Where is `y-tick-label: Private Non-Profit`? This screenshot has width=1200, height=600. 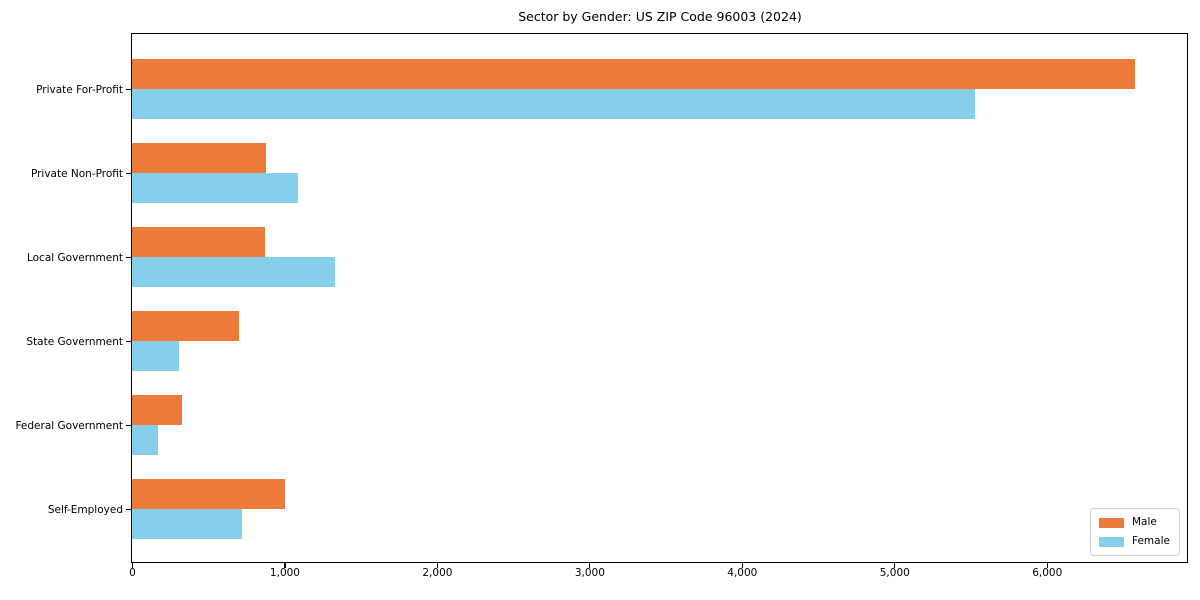 y-tick-label: Private Non-Profit is located at coordinates (76, 173).